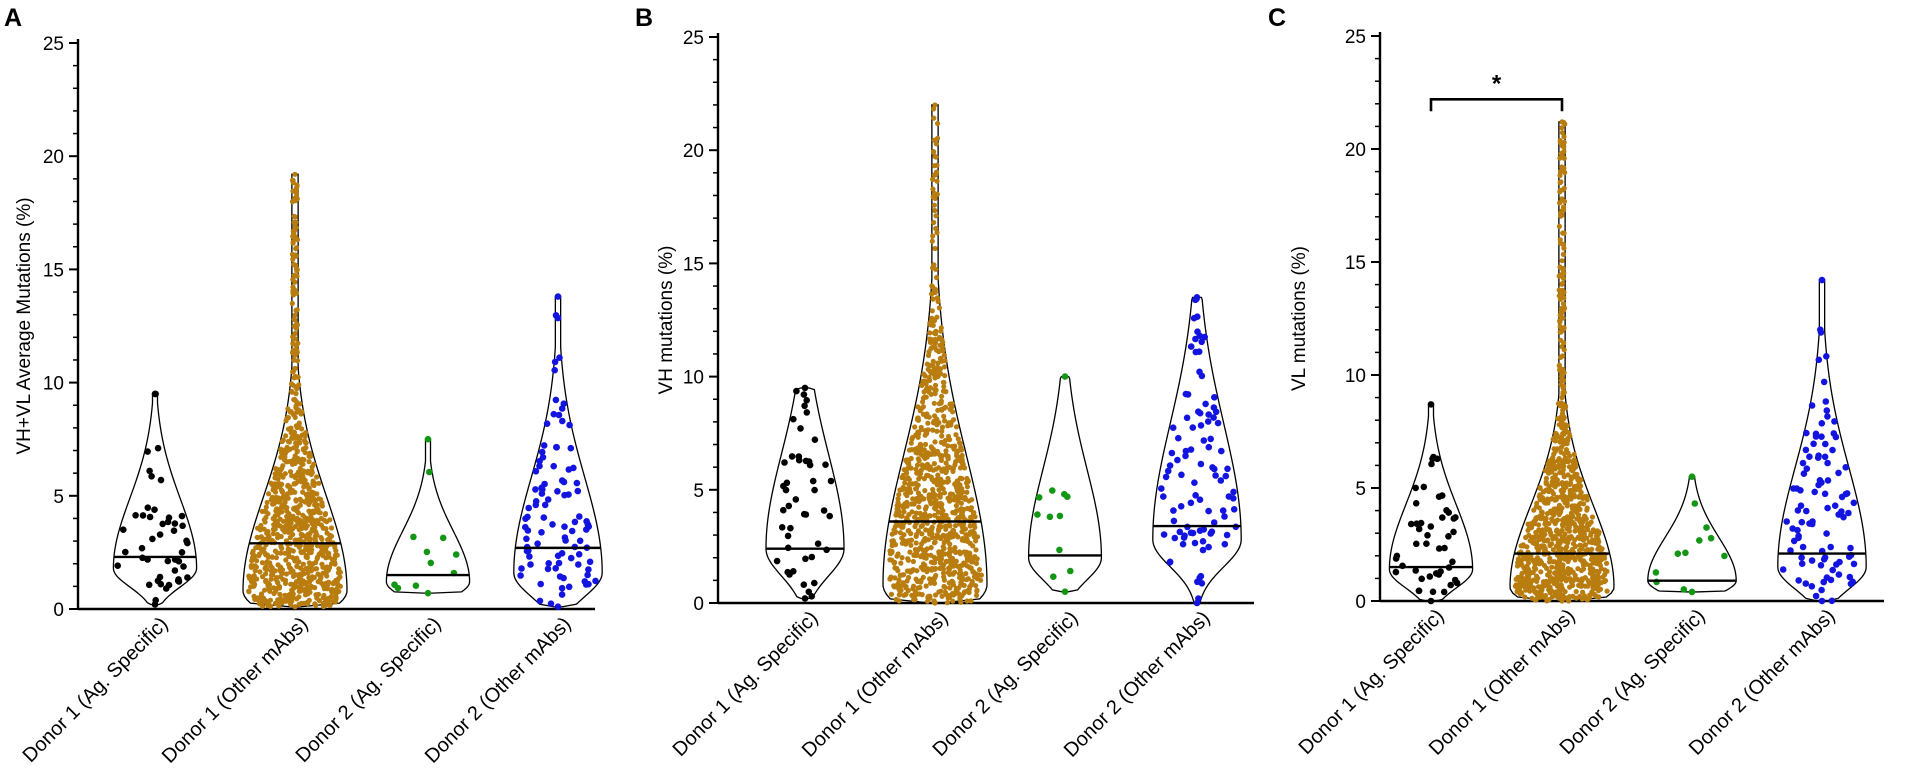 Image resolution: width=1924 pixels, height=779 pixels. I want to click on y-axis-title: VH mutations (%), so click(666, 320).